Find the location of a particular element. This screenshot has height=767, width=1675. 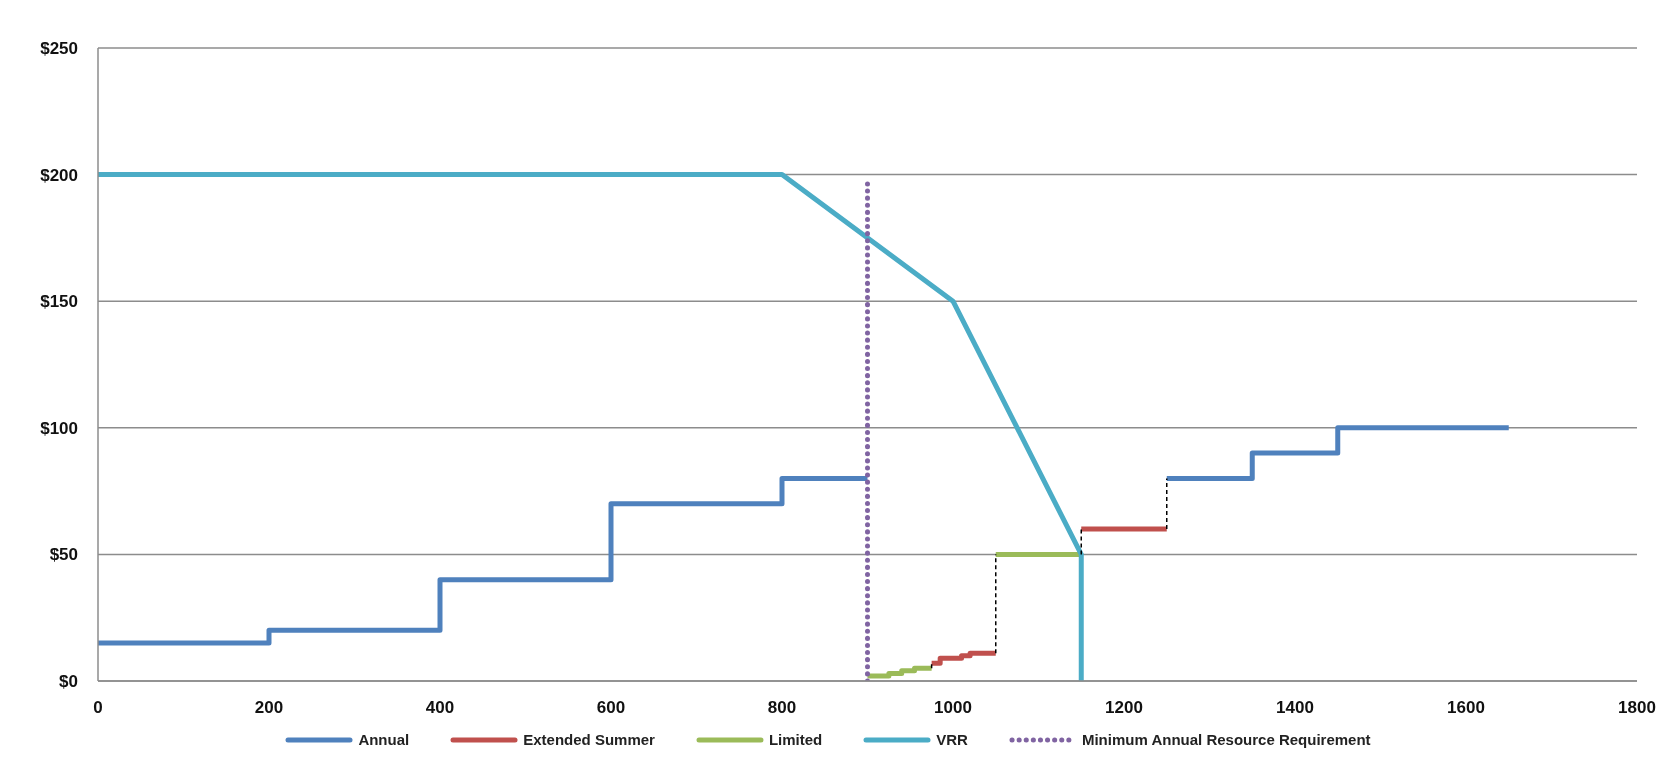

x-tick-label: 0 is located at coordinates (98, 708).